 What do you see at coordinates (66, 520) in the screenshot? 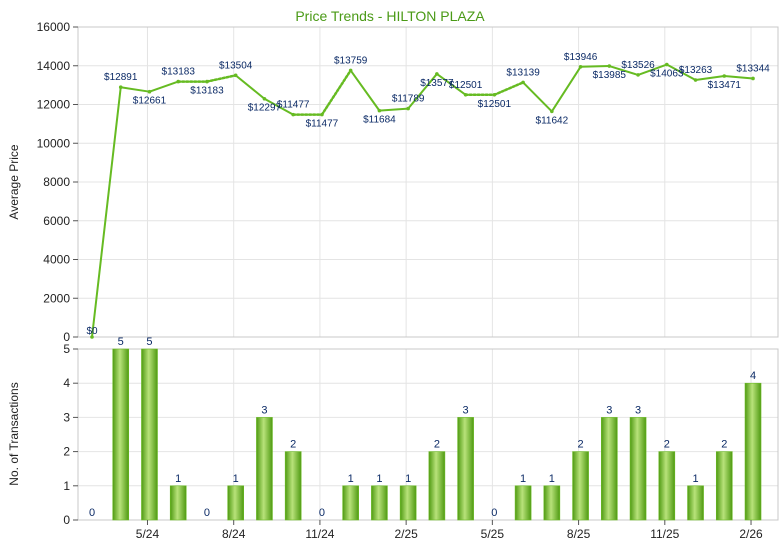
I see `transactions-tick-label: 0` at bounding box center [66, 520].